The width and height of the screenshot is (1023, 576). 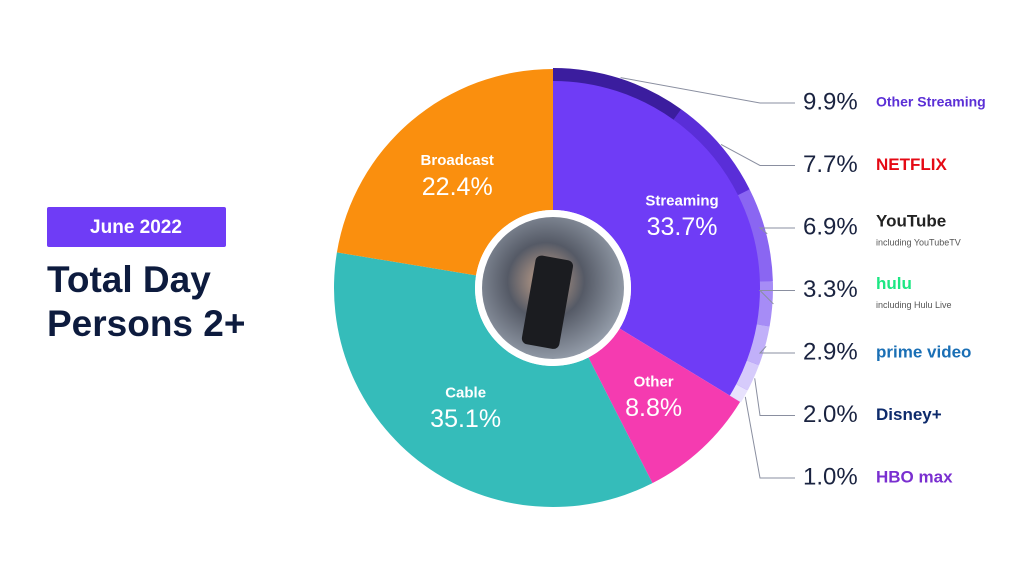 I want to click on slice-label: Other, so click(x=654, y=381).